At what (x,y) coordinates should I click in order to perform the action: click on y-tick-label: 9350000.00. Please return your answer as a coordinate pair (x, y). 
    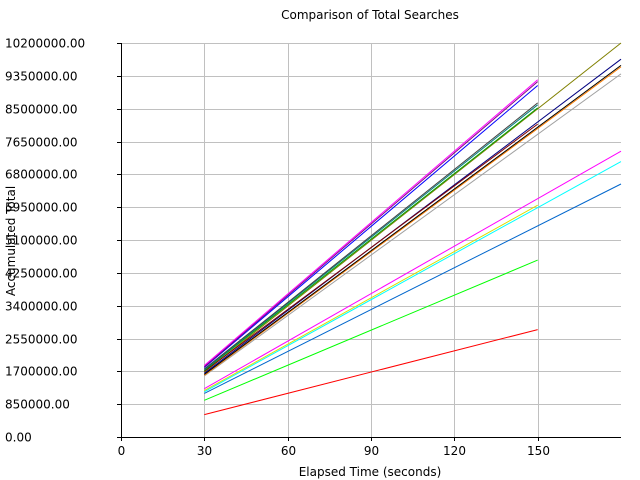
    Looking at the image, I should click on (41, 77).